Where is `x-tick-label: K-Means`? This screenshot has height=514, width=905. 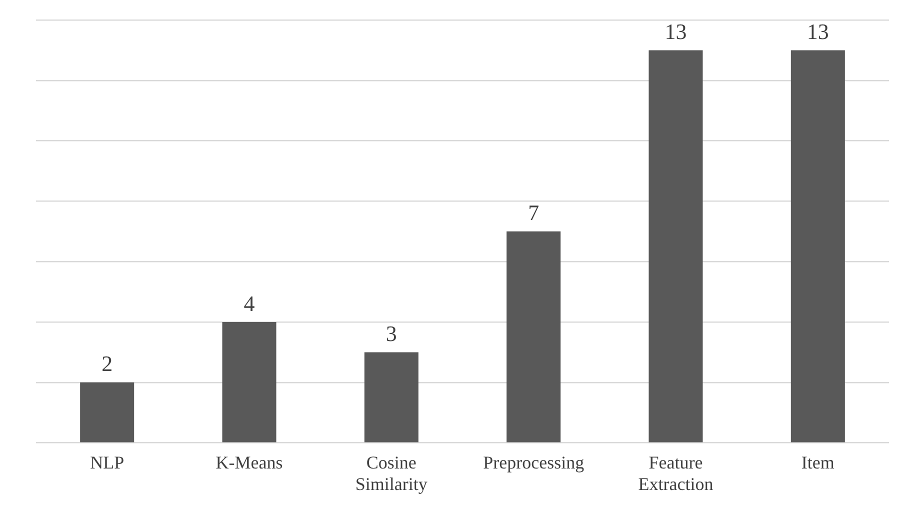 x-tick-label: K-Means is located at coordinates (249, 462).